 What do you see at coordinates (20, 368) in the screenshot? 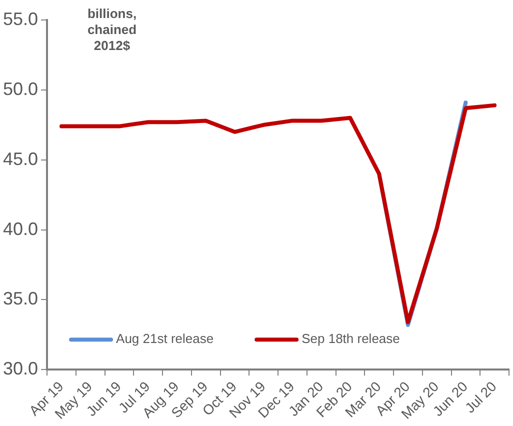
I see `y-tick-label: 30.0` at bounding box center [20, 368].